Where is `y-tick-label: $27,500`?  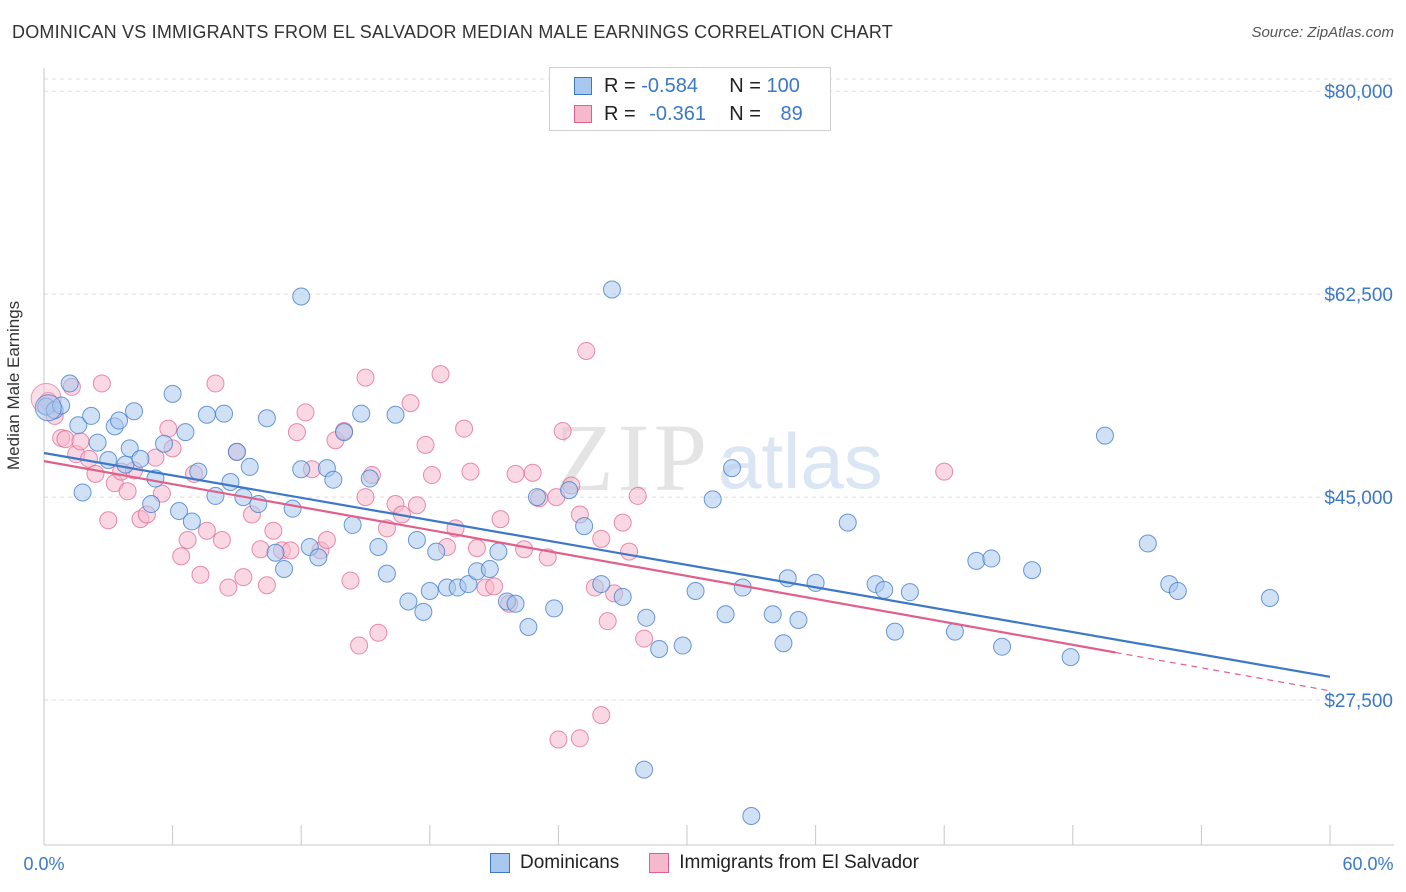 y-tick-label: $27,500 is located at coordinates (1358, 701).